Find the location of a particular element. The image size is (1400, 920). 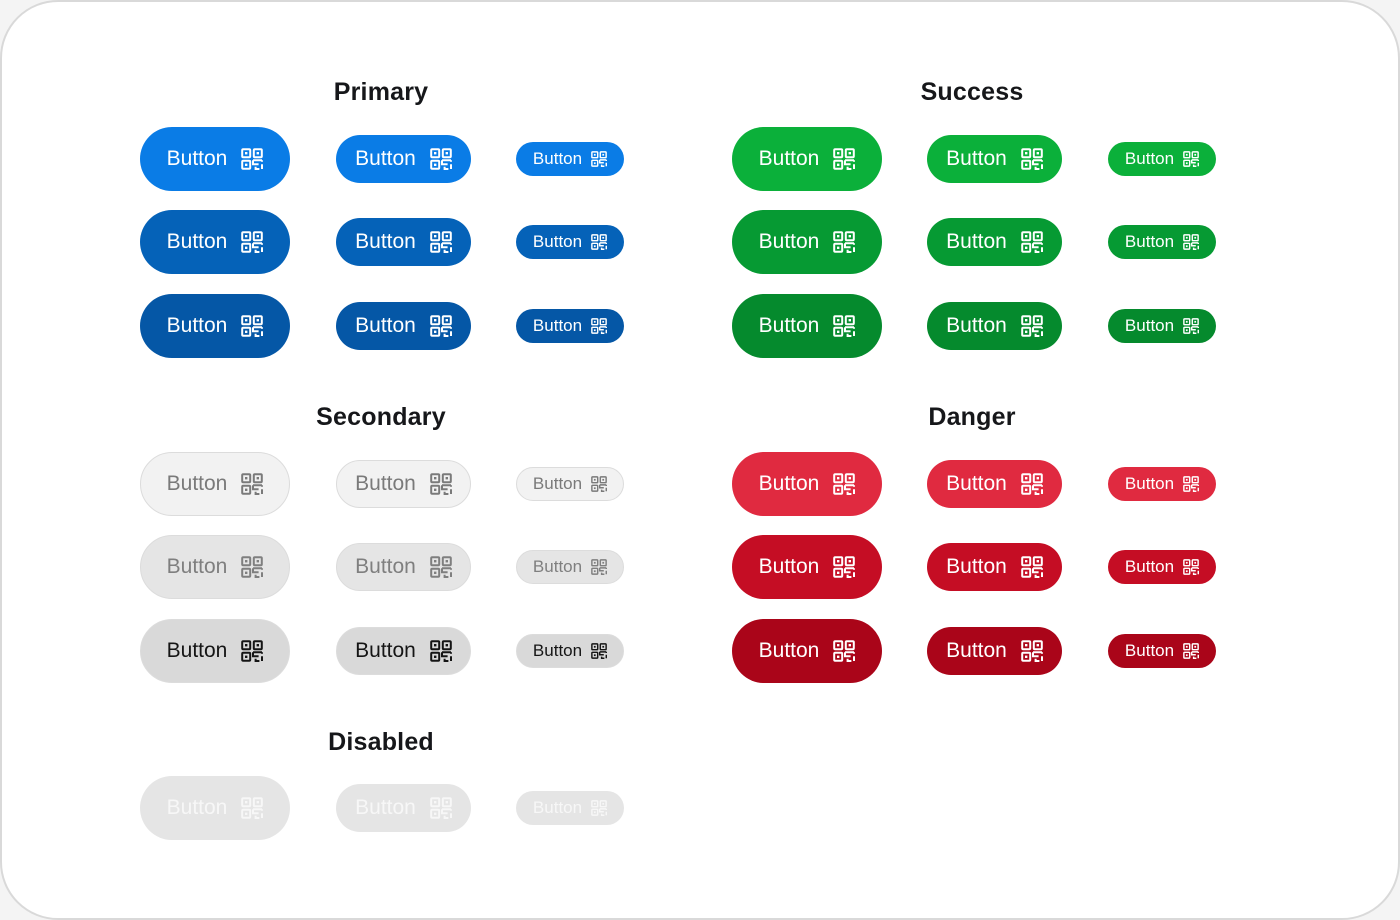

secondary-hover-md-button: Button is located at coordinates (403, 567).